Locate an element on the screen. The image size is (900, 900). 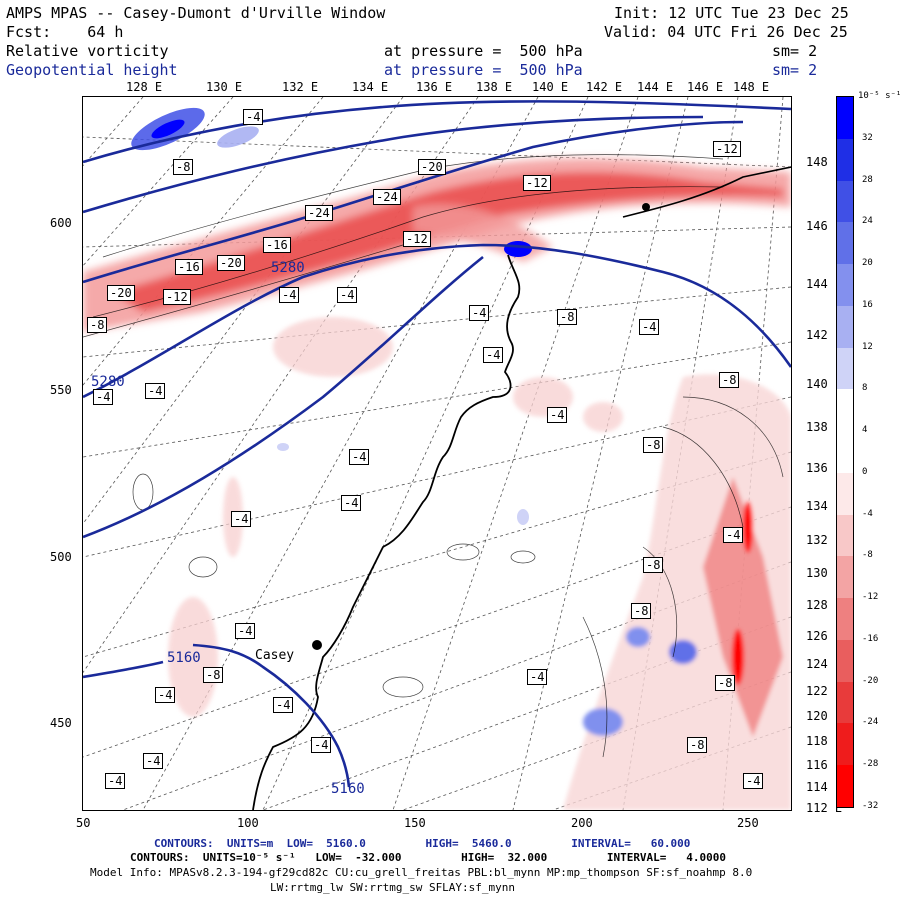
right-lon-label: 138 E is located at coordinates (824, 427).